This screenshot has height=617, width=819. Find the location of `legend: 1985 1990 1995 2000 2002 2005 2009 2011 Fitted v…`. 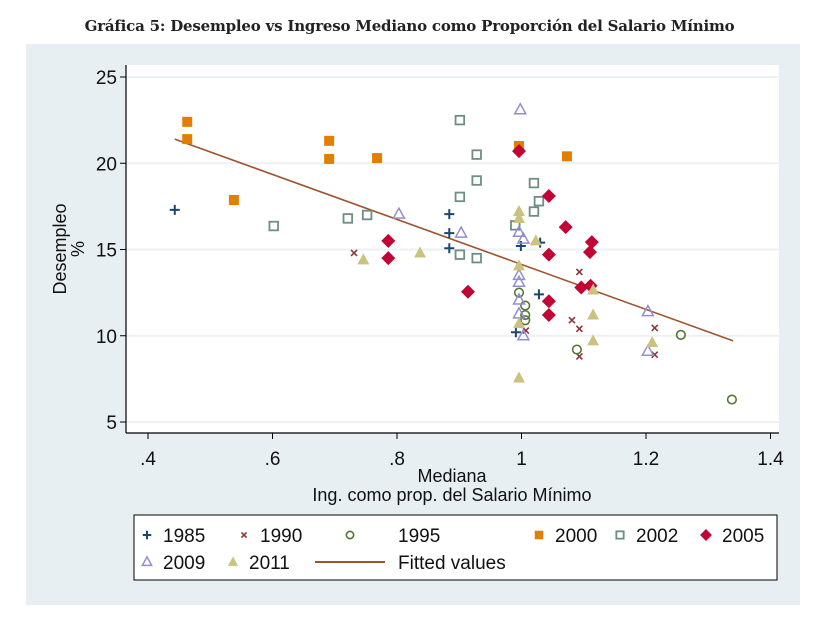

legend: 1985 1990 1995 2000 2002 2005 2009 2011 Fitted v… is located at coordinates (452, 550).